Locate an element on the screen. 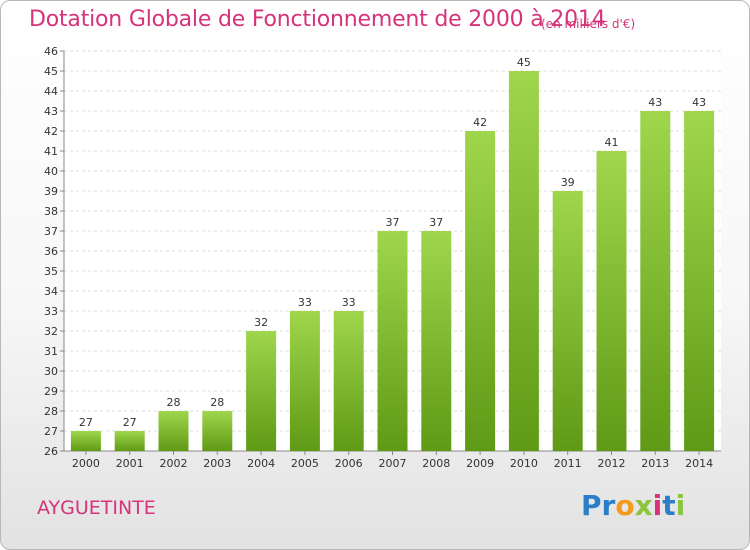 The image size is (750, 550). bar-2003 is located at coordinates (217, 431).